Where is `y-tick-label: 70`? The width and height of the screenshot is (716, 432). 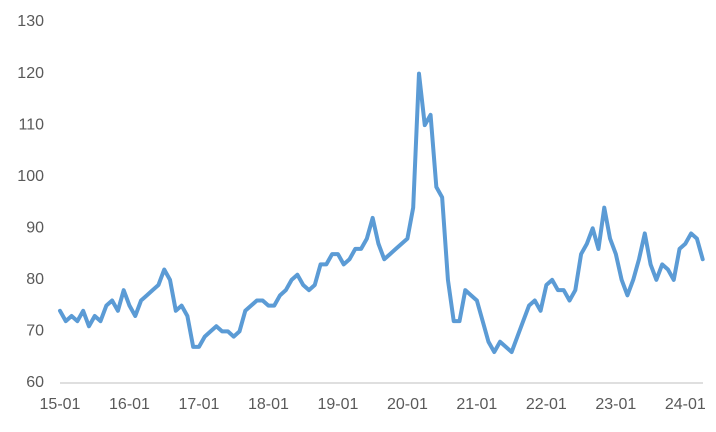 y-tick-label: 70 is located at coordinates (35, 331).